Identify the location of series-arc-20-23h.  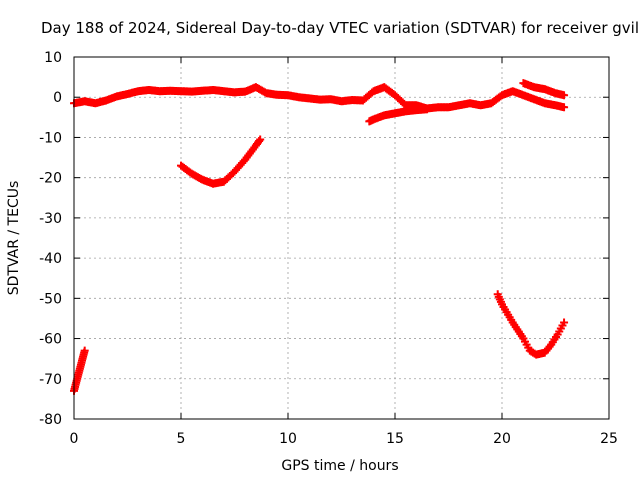
(531, 324).